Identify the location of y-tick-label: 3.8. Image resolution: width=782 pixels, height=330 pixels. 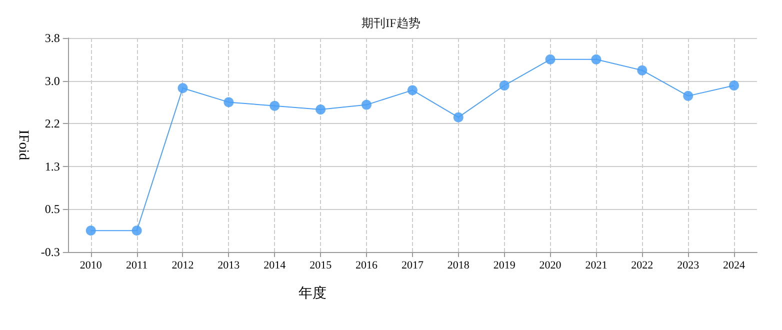
(52, 38).